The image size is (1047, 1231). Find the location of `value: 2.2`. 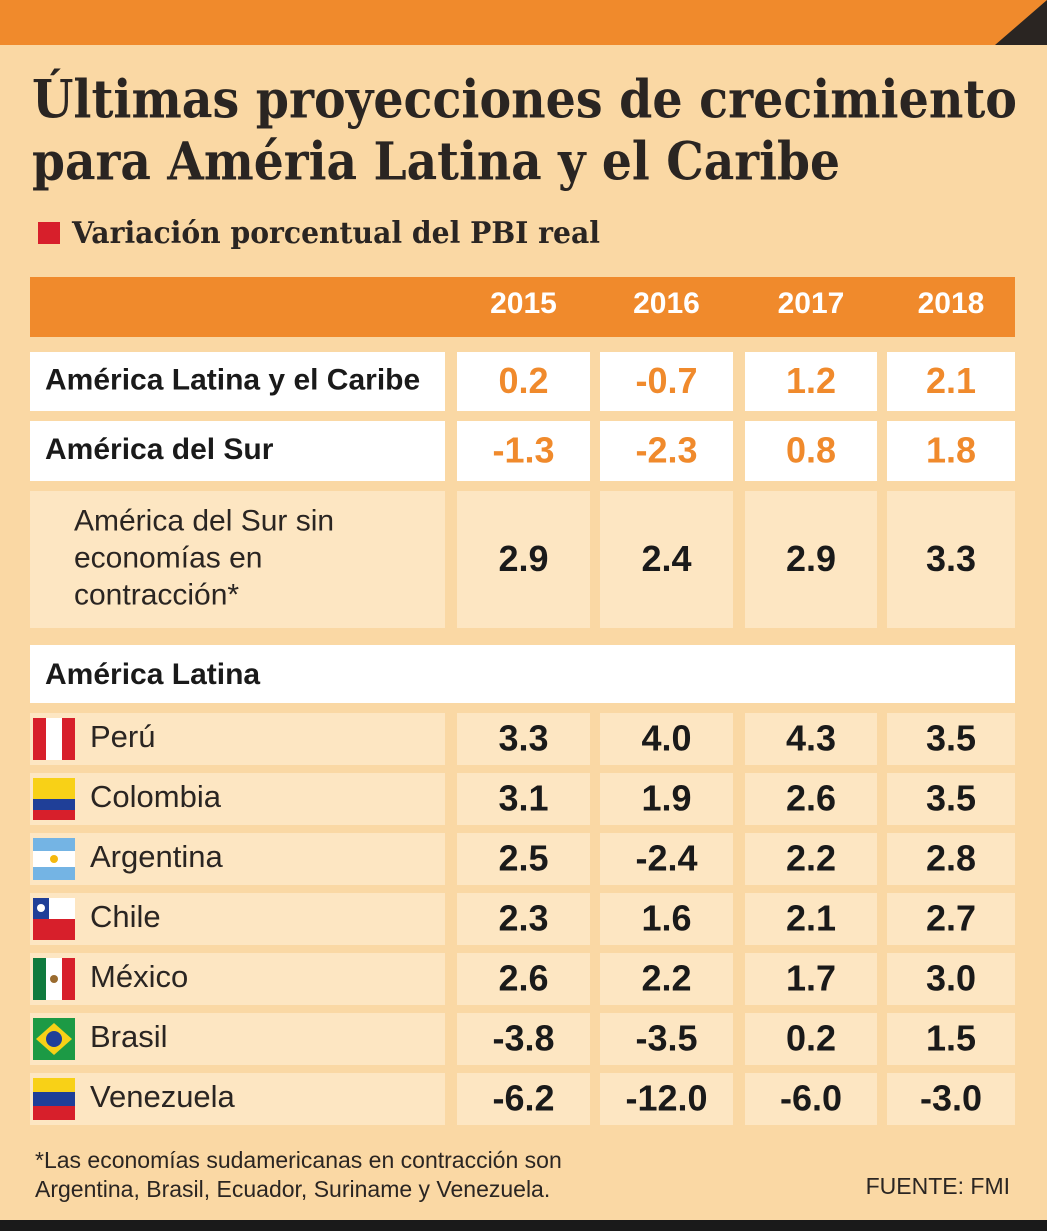

value: 2.2 is located at coordinates (811, 858).